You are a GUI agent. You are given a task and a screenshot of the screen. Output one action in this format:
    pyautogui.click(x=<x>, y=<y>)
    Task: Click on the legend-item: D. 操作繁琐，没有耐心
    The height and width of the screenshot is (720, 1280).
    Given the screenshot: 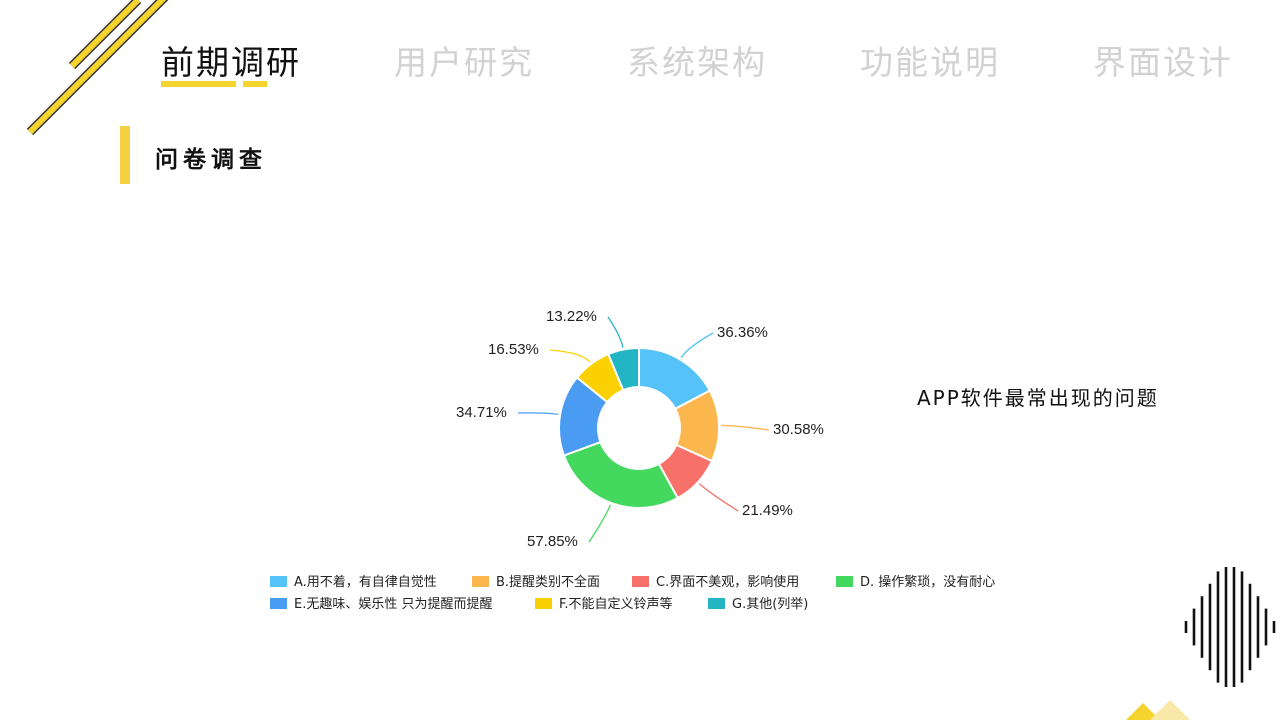 What is the action you would take?
    pyautogui.click(x=915, y=583)
    